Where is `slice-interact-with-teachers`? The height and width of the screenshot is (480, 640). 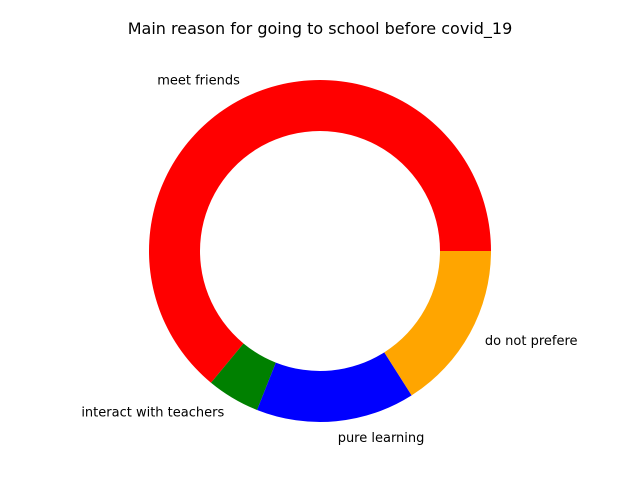
slice-interact-with-teachers is located at coordinates (243, 376).